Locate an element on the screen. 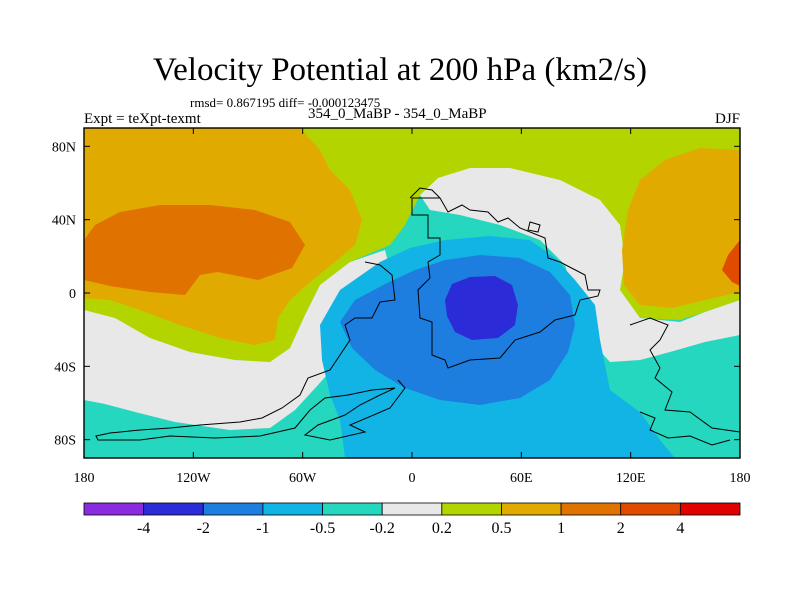 This screenshot has width=800, height=600. coastline-north-atlantic is located at coordinates (475, 210).